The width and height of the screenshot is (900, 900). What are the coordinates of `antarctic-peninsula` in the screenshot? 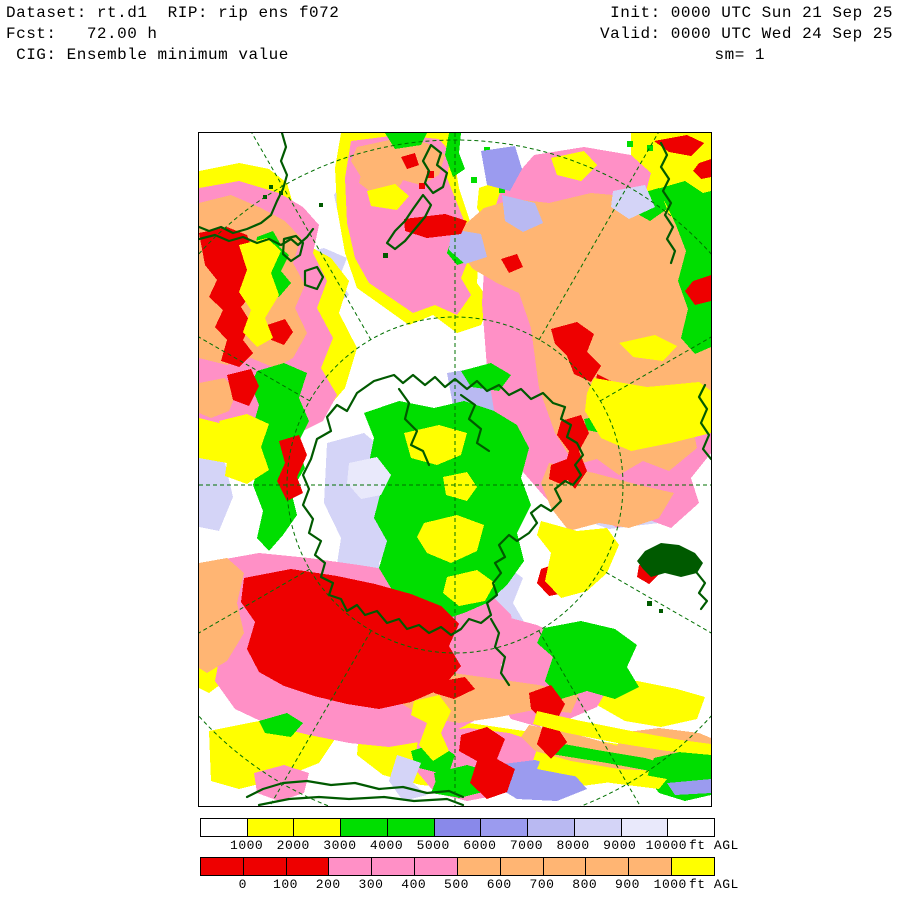 It's located at (500, 652).